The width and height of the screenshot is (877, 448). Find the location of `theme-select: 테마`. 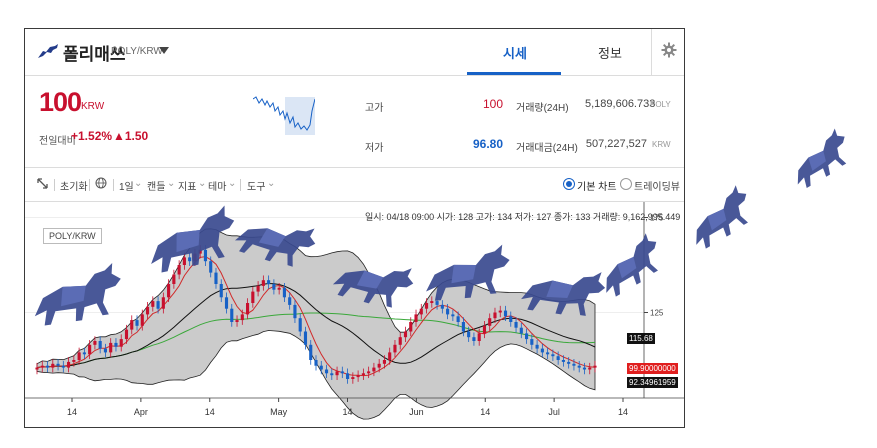

theme-select: 테마 is located at coordinates (217, 187).